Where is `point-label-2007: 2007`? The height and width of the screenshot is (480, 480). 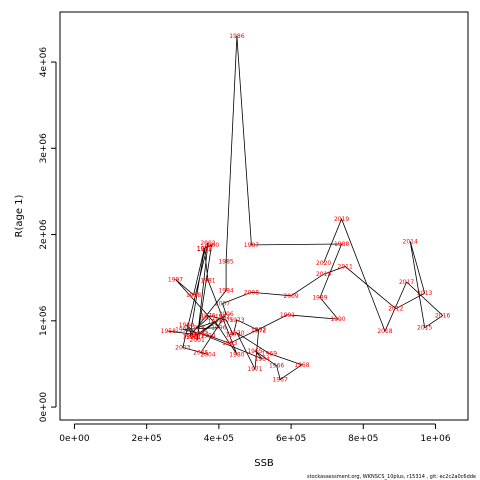 point-label-2007: 2007 is located at coordinates (222, 304).